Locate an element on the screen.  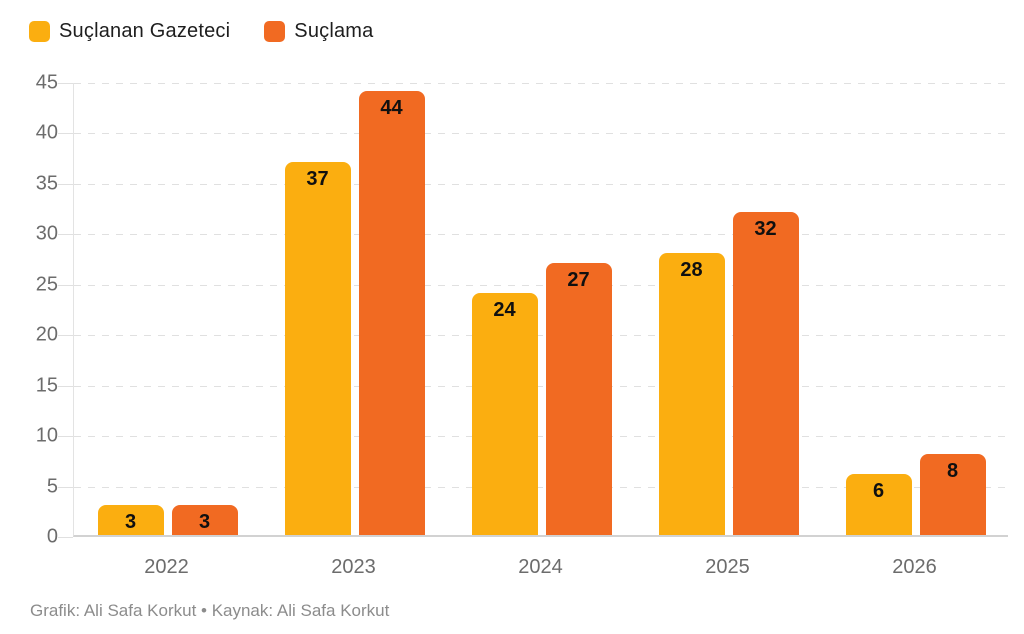
bar-suclama-2023: 44 is located at coordinates (391, 313).